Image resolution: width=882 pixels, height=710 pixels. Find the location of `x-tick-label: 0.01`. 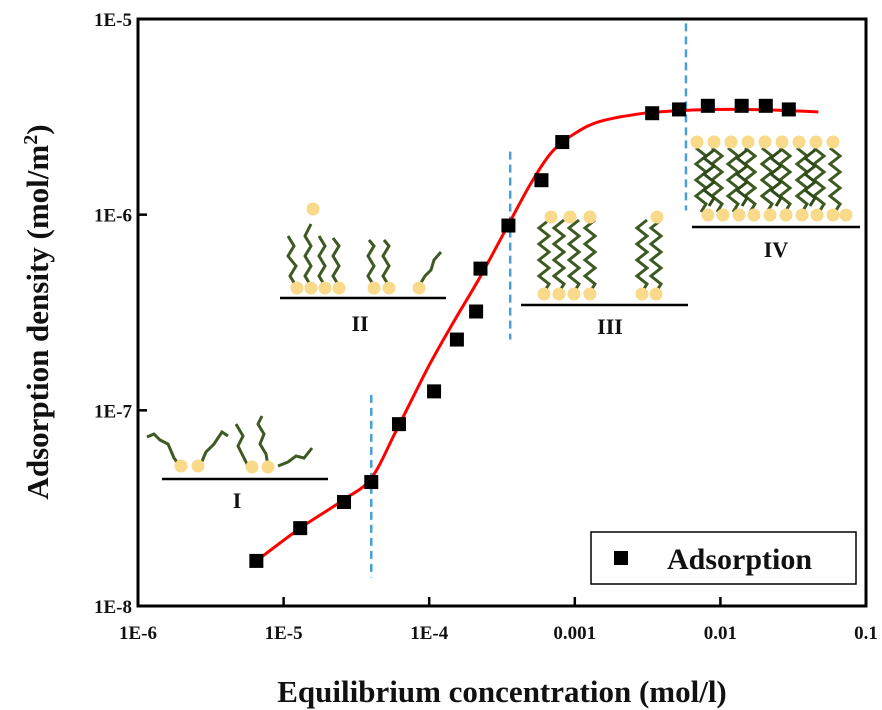

x-tick-label: 0.01 is located at coordinates (720, 633).